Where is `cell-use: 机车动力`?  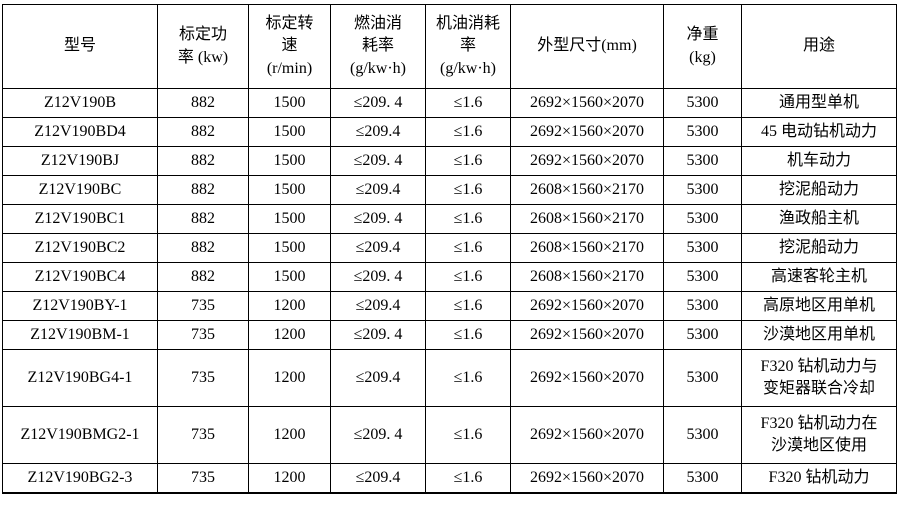
cell-use: 机车动力 is located at coordinates (819, 161).